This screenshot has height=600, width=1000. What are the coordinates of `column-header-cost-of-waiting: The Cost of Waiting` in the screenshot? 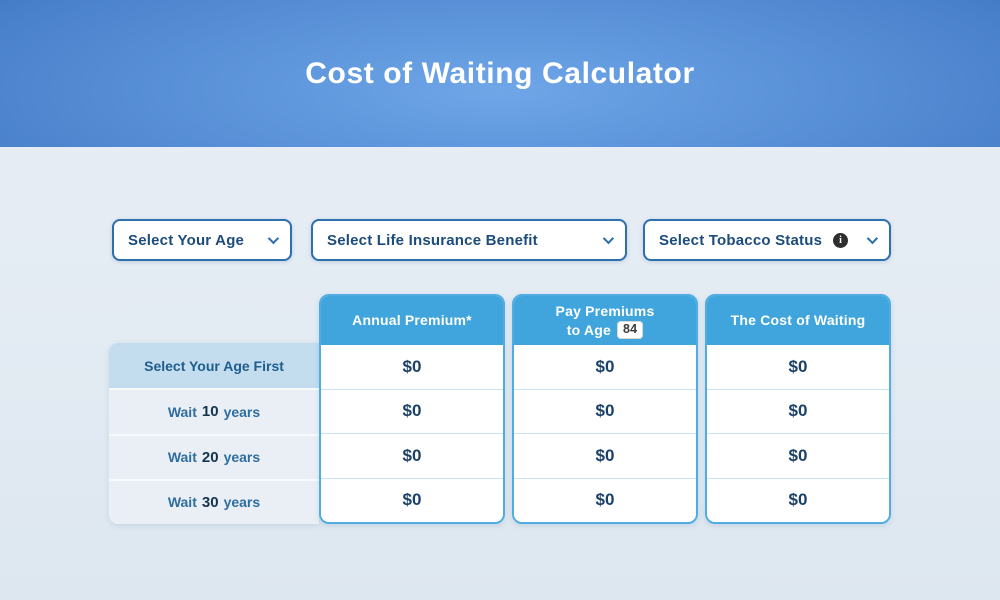 It's located at (798, 320).